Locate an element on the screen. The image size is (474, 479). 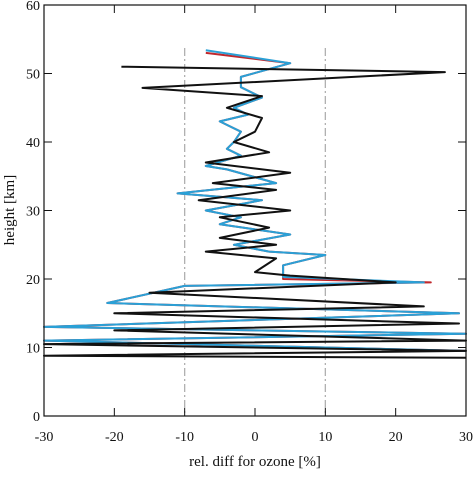
y-tick-label: 40 is located at coordinates (33, 143).